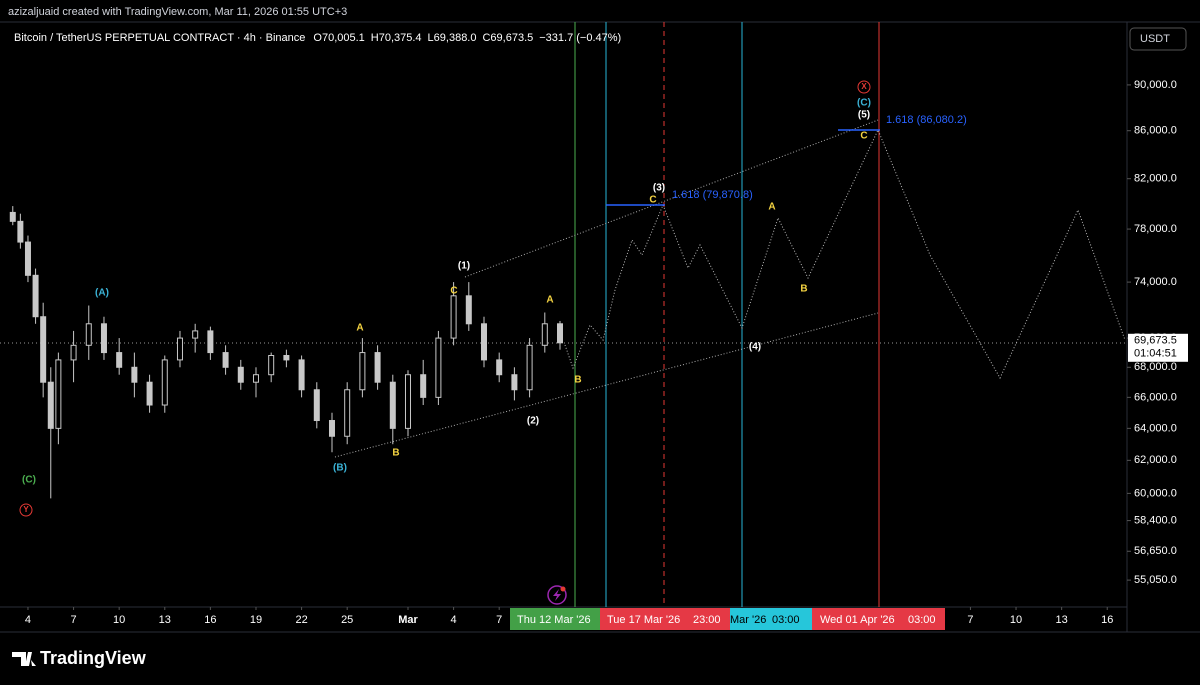  Describe the element at coordinates (712, 195) in the screenshot. I see `fib-label: 1.618 (79,870.8)` at that location.